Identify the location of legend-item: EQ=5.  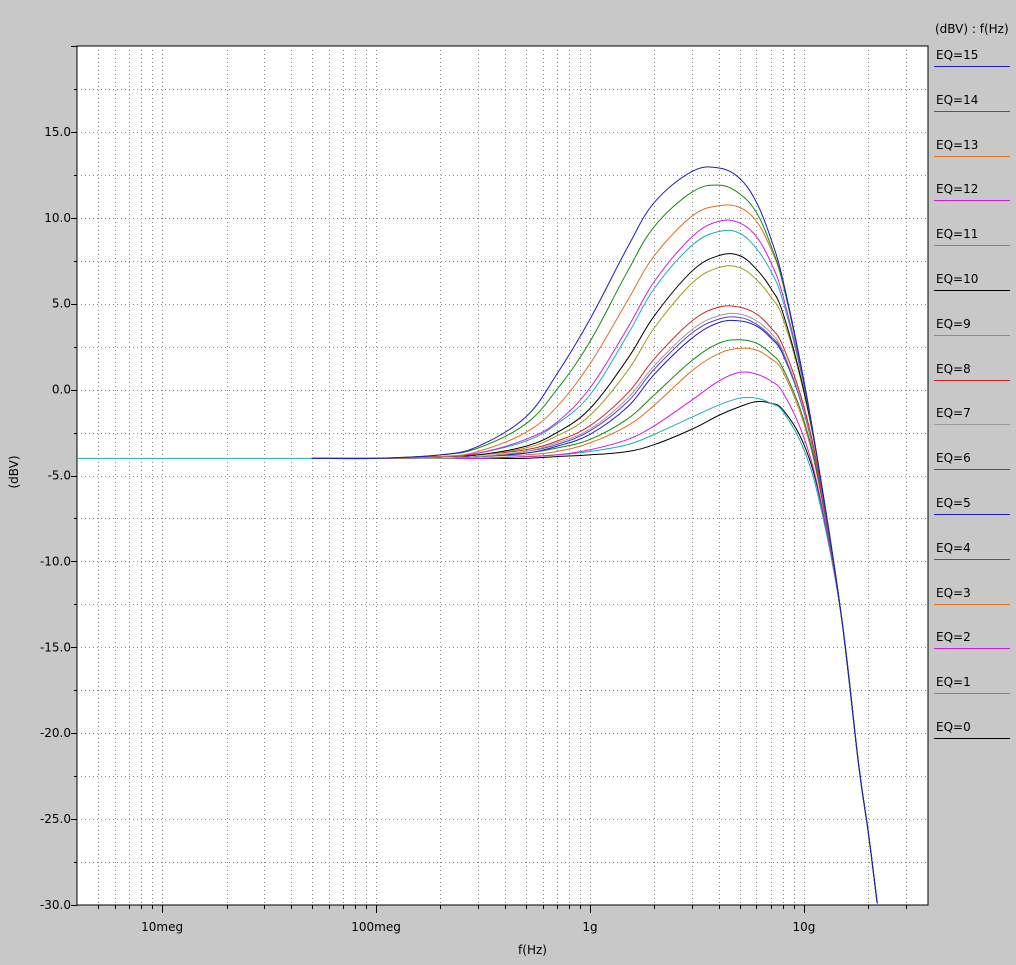
(973, 518).